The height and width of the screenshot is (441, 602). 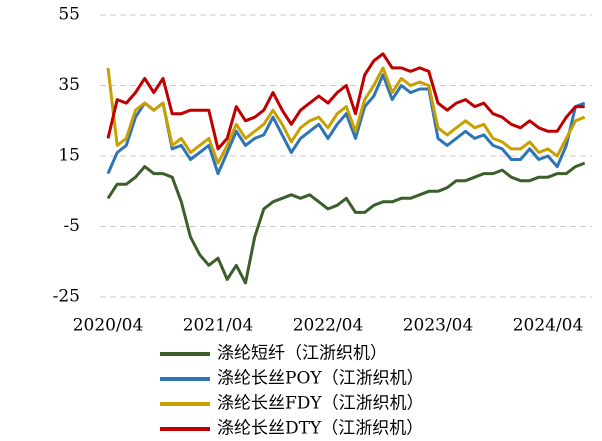 I want to click on legend-label: 涤纶短纤（江浙织机）, so click(x=302, y=354).